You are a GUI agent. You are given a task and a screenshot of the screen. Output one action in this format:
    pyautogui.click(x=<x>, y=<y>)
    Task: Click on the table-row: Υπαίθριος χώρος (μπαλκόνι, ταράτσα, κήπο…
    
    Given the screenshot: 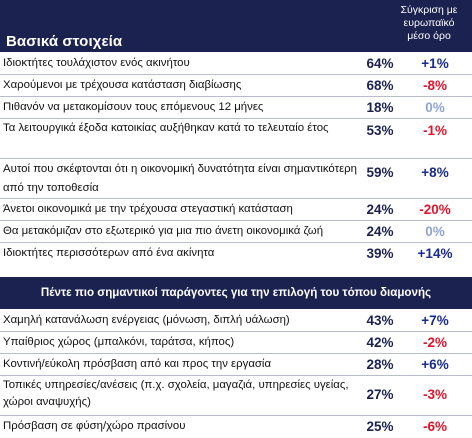 What is the action you would take?
    pyautogui.click(x=236, y=343)
    